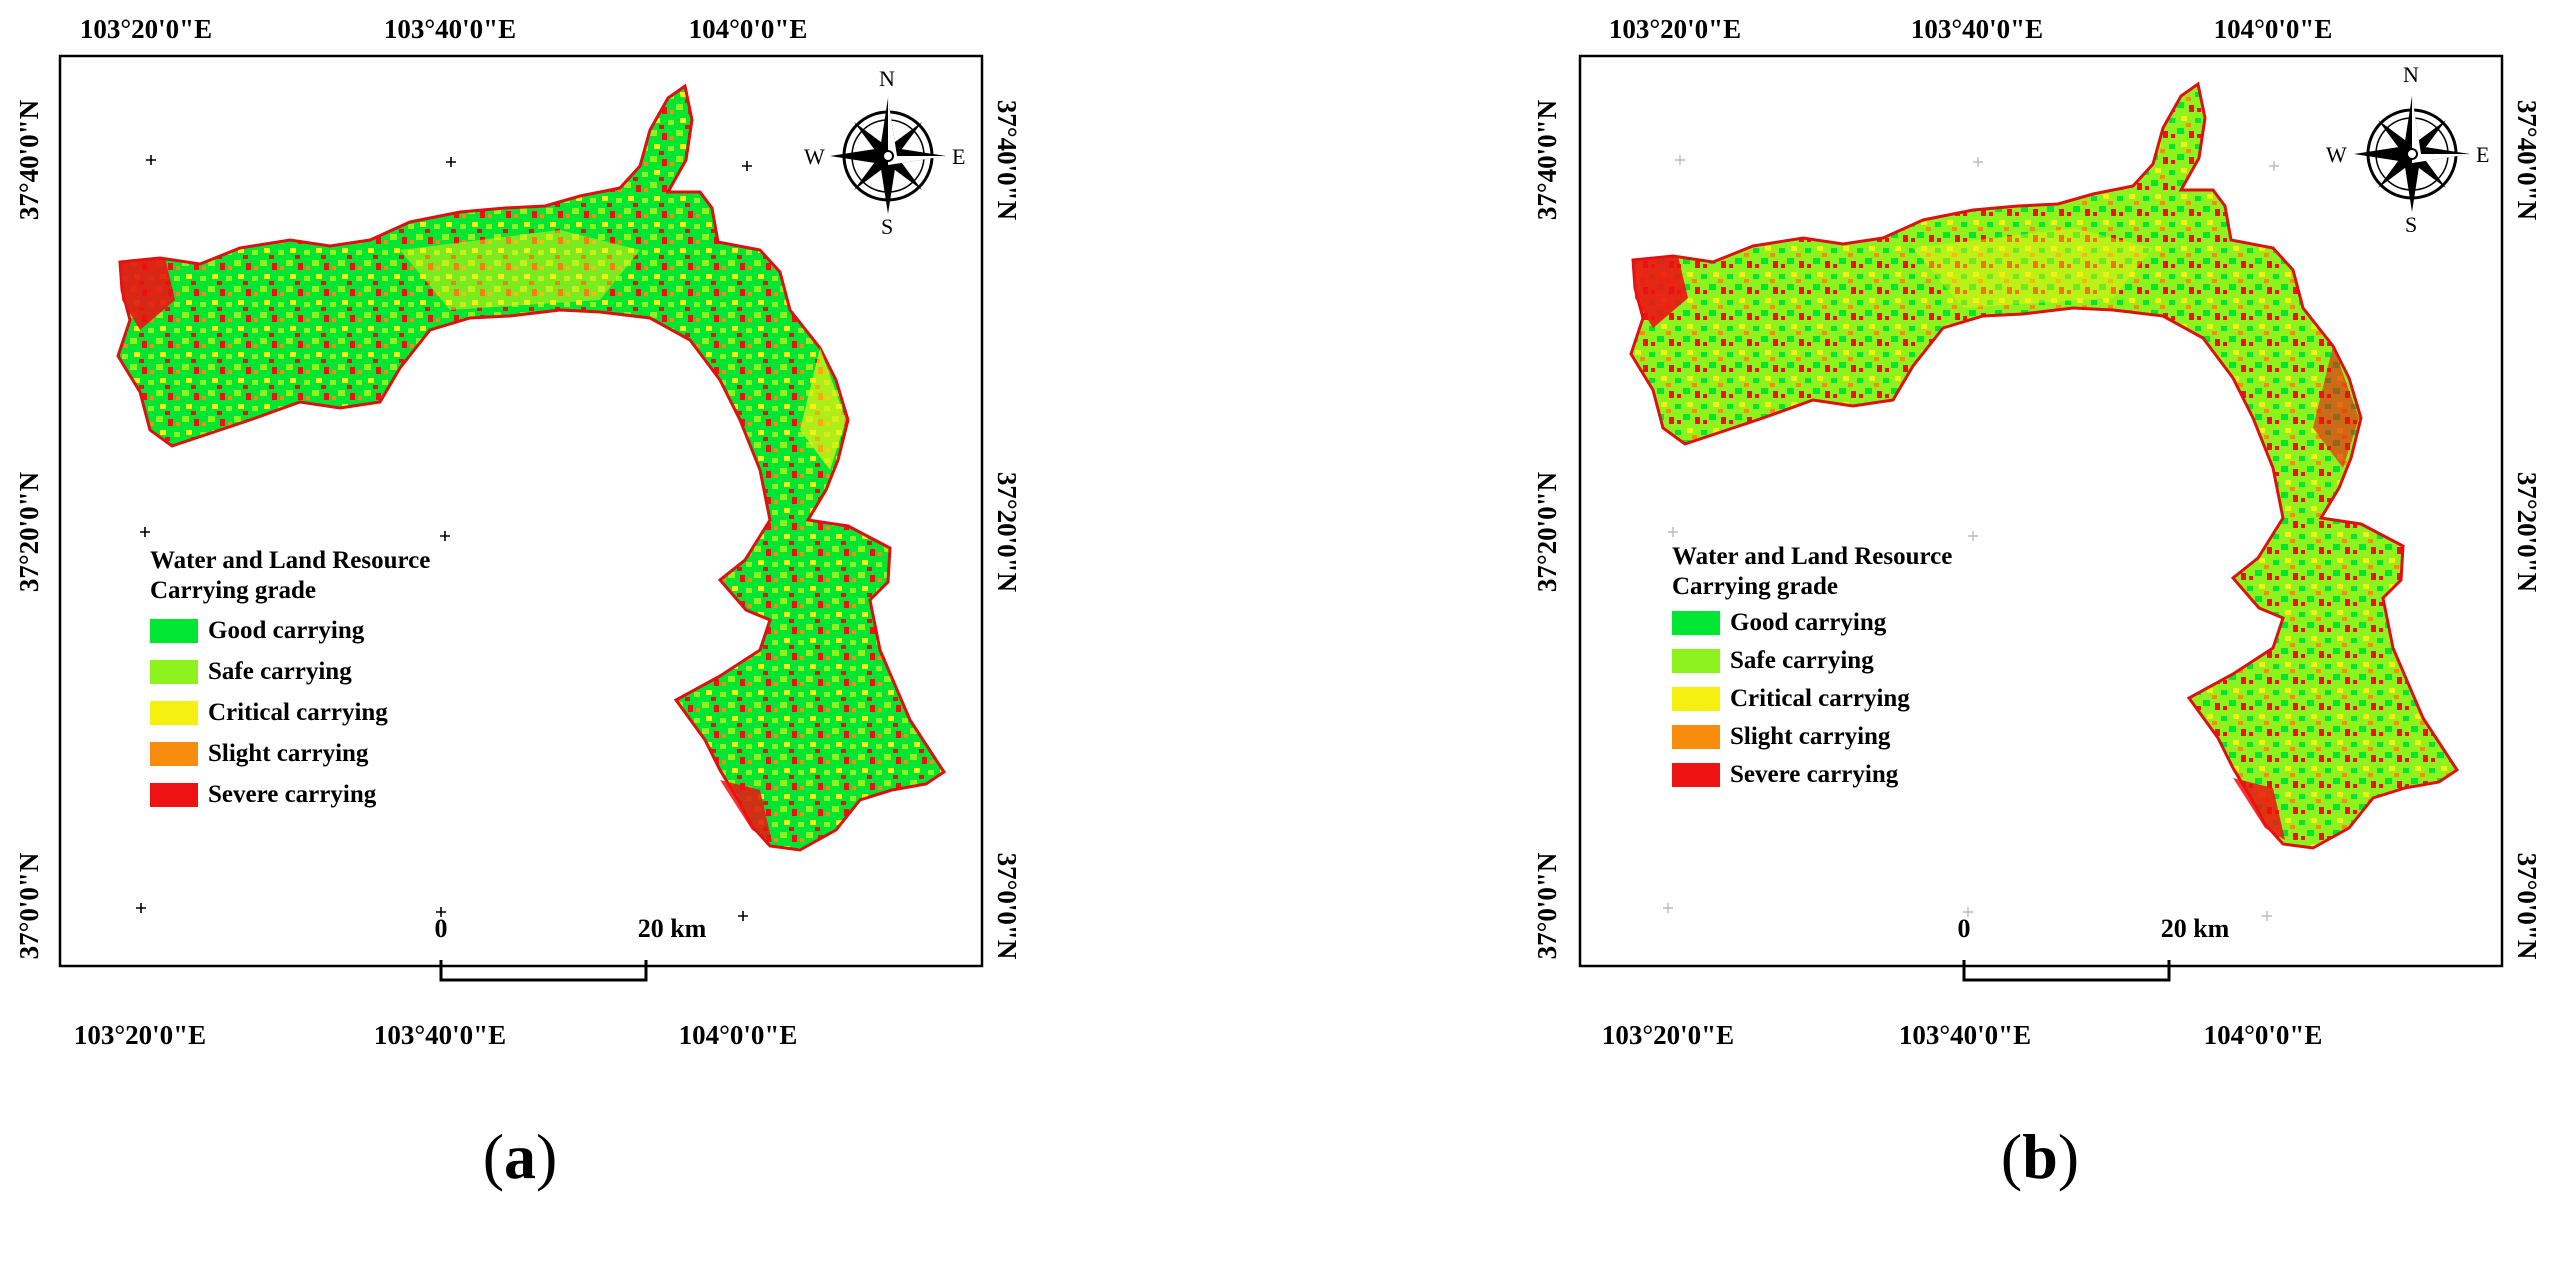 This screenshot has width=2560, height=1264. I want to click on panel-label-a: (a), so click(520, 1157).